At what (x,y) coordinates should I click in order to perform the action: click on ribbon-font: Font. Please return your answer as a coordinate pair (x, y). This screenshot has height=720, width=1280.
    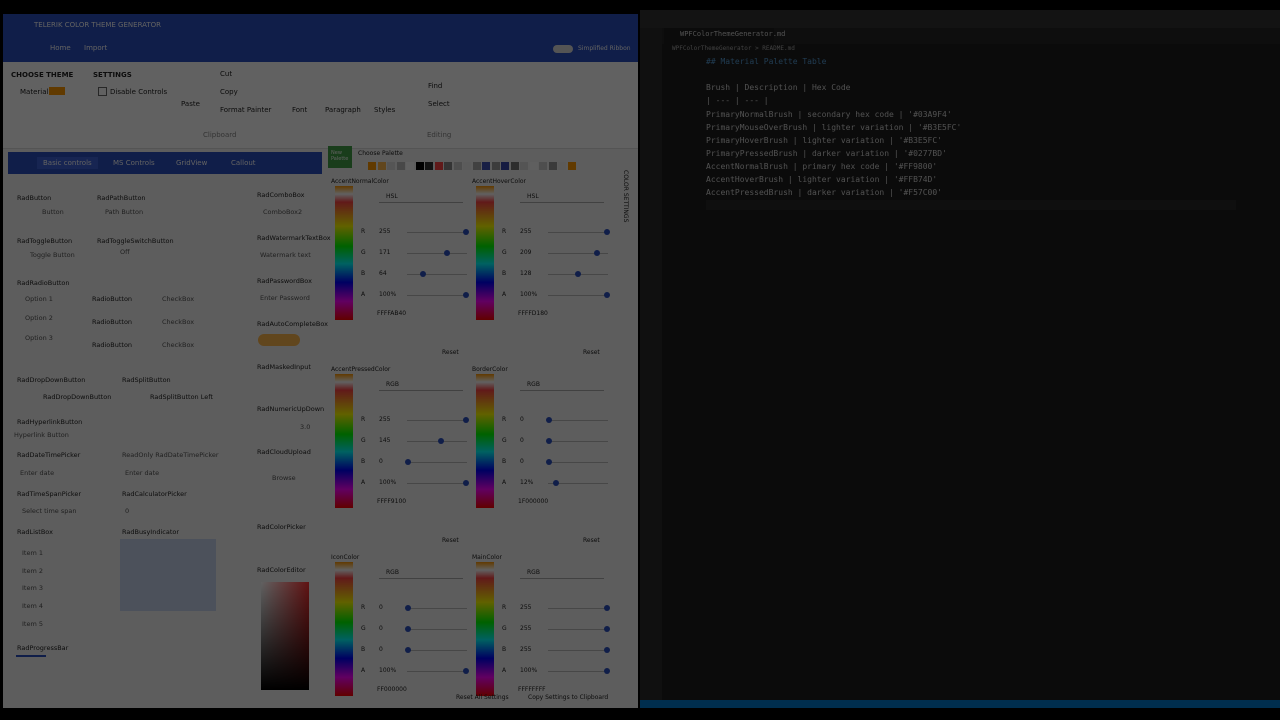
    Looking at the image, I should click on (300, 110).